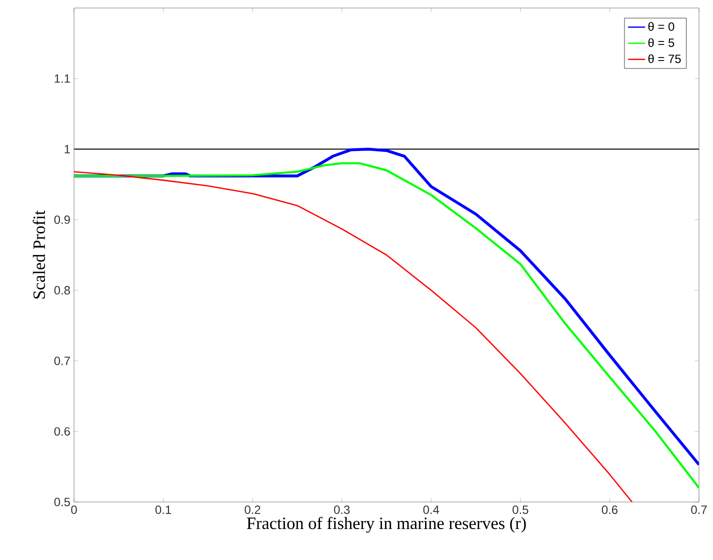 The height and width of the screenshot is (560, 713). What do you see at coordinates (661, 26) in the screenshot?
I see `legend-label: θ = 0` at bounding box center [661, 26].